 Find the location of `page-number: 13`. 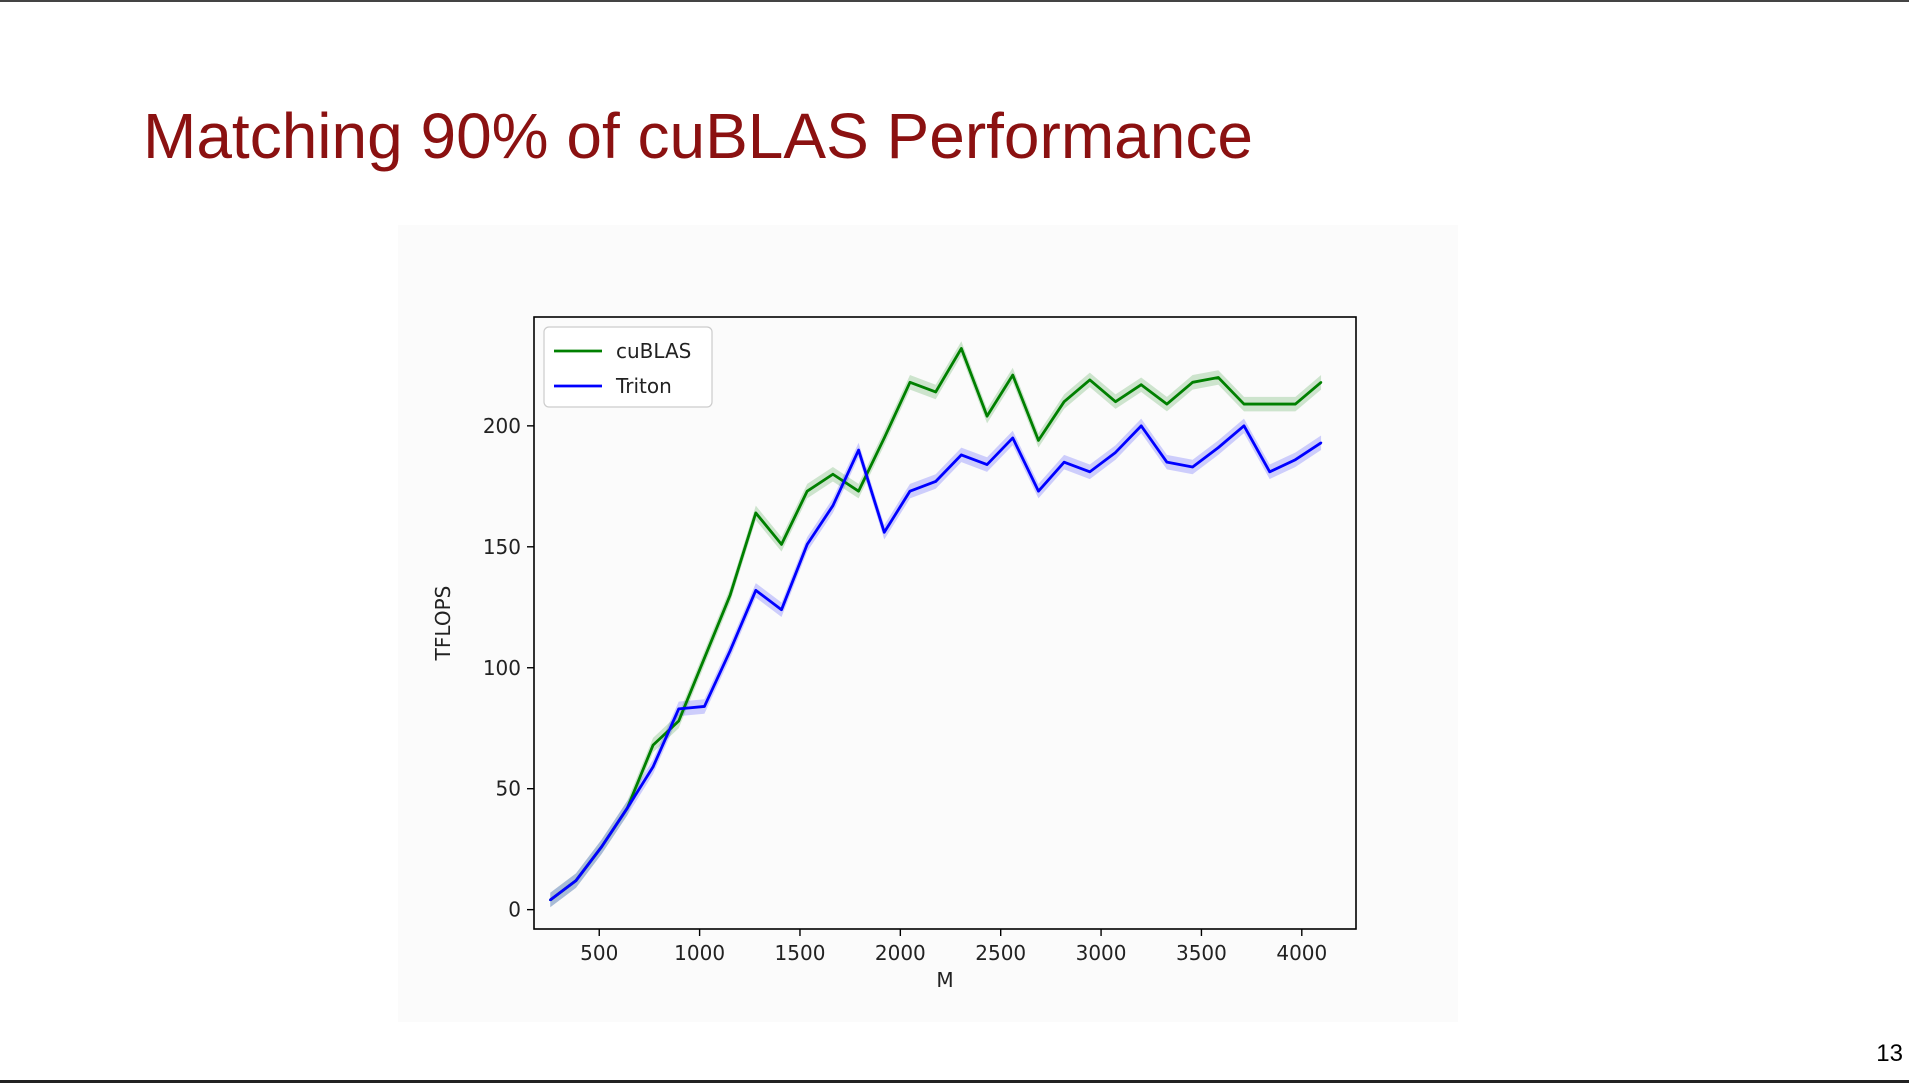

page-number: 13 is located at coordinates (1889, 1053).